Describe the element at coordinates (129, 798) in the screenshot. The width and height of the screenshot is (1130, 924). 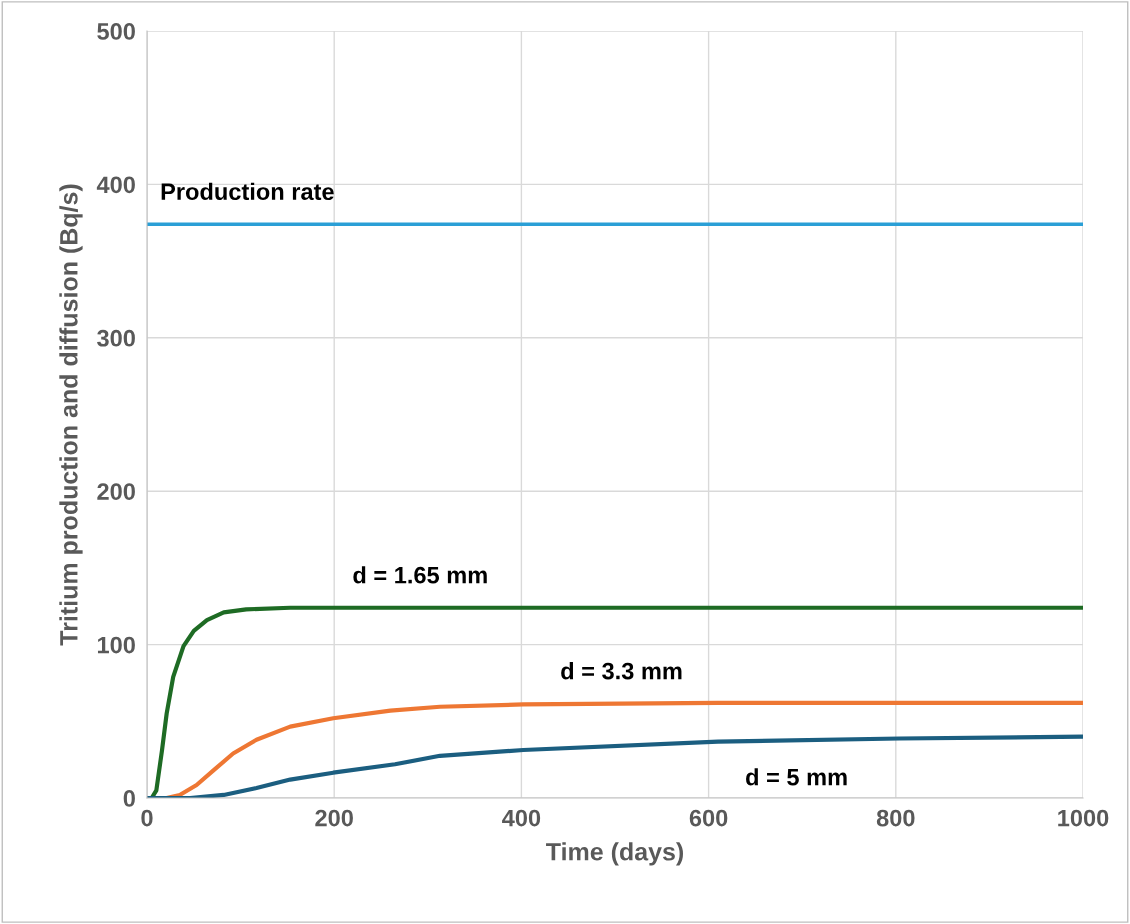
I see `y-tick-label: 0` at that location.